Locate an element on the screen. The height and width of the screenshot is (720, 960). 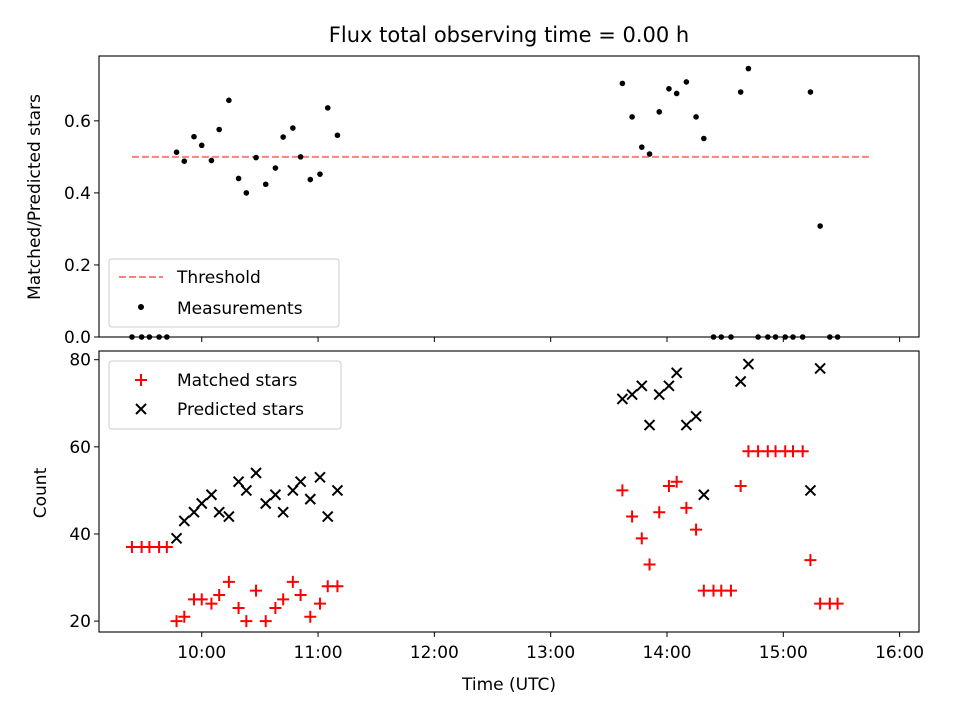
x-axis-label: Time (UTC) is located at coordinates (508, 685).